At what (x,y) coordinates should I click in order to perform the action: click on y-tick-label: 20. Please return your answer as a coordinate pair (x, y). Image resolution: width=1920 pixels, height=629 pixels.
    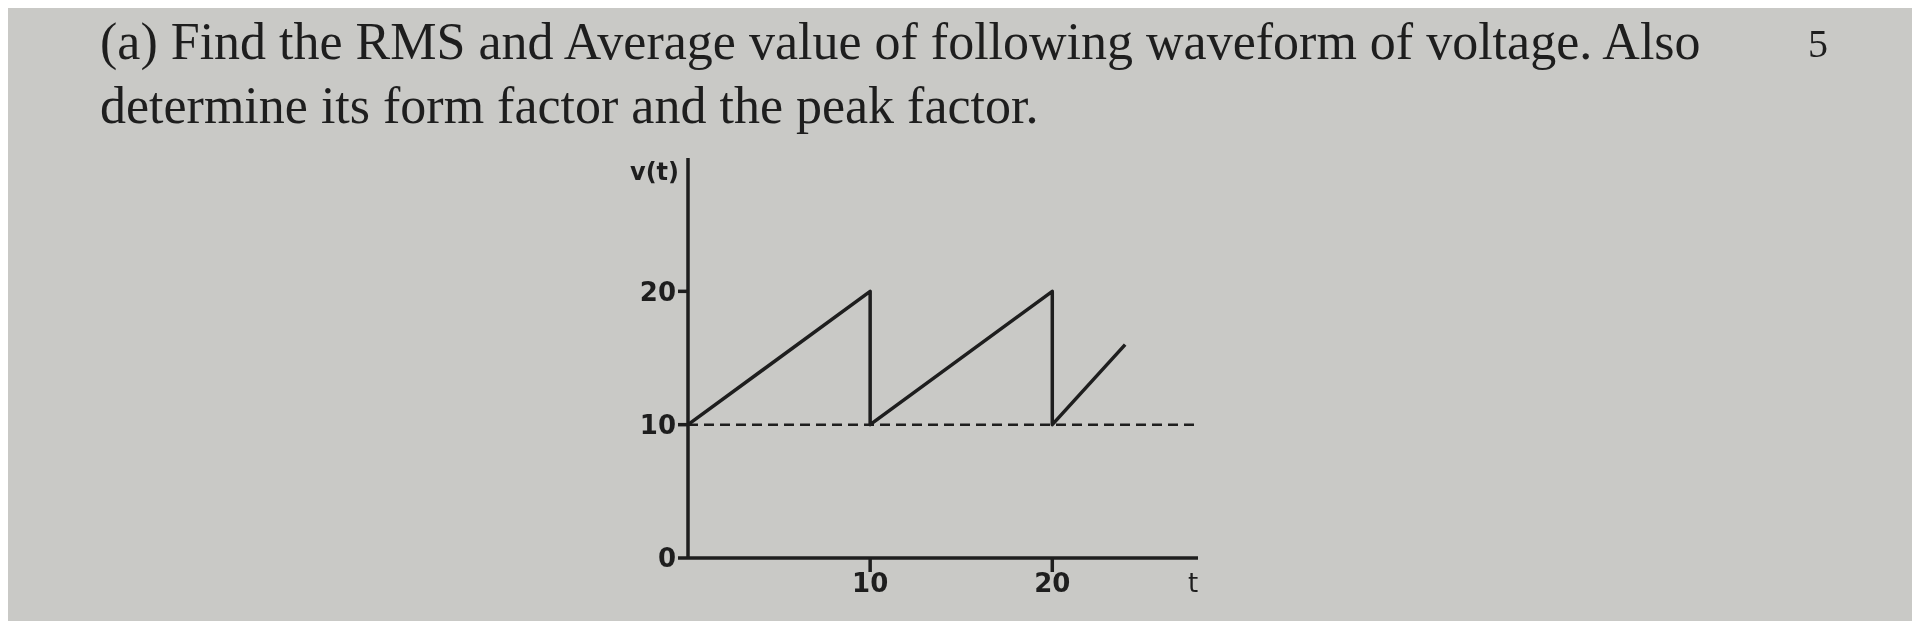
    Looking at the image, I should click on (657, 291).